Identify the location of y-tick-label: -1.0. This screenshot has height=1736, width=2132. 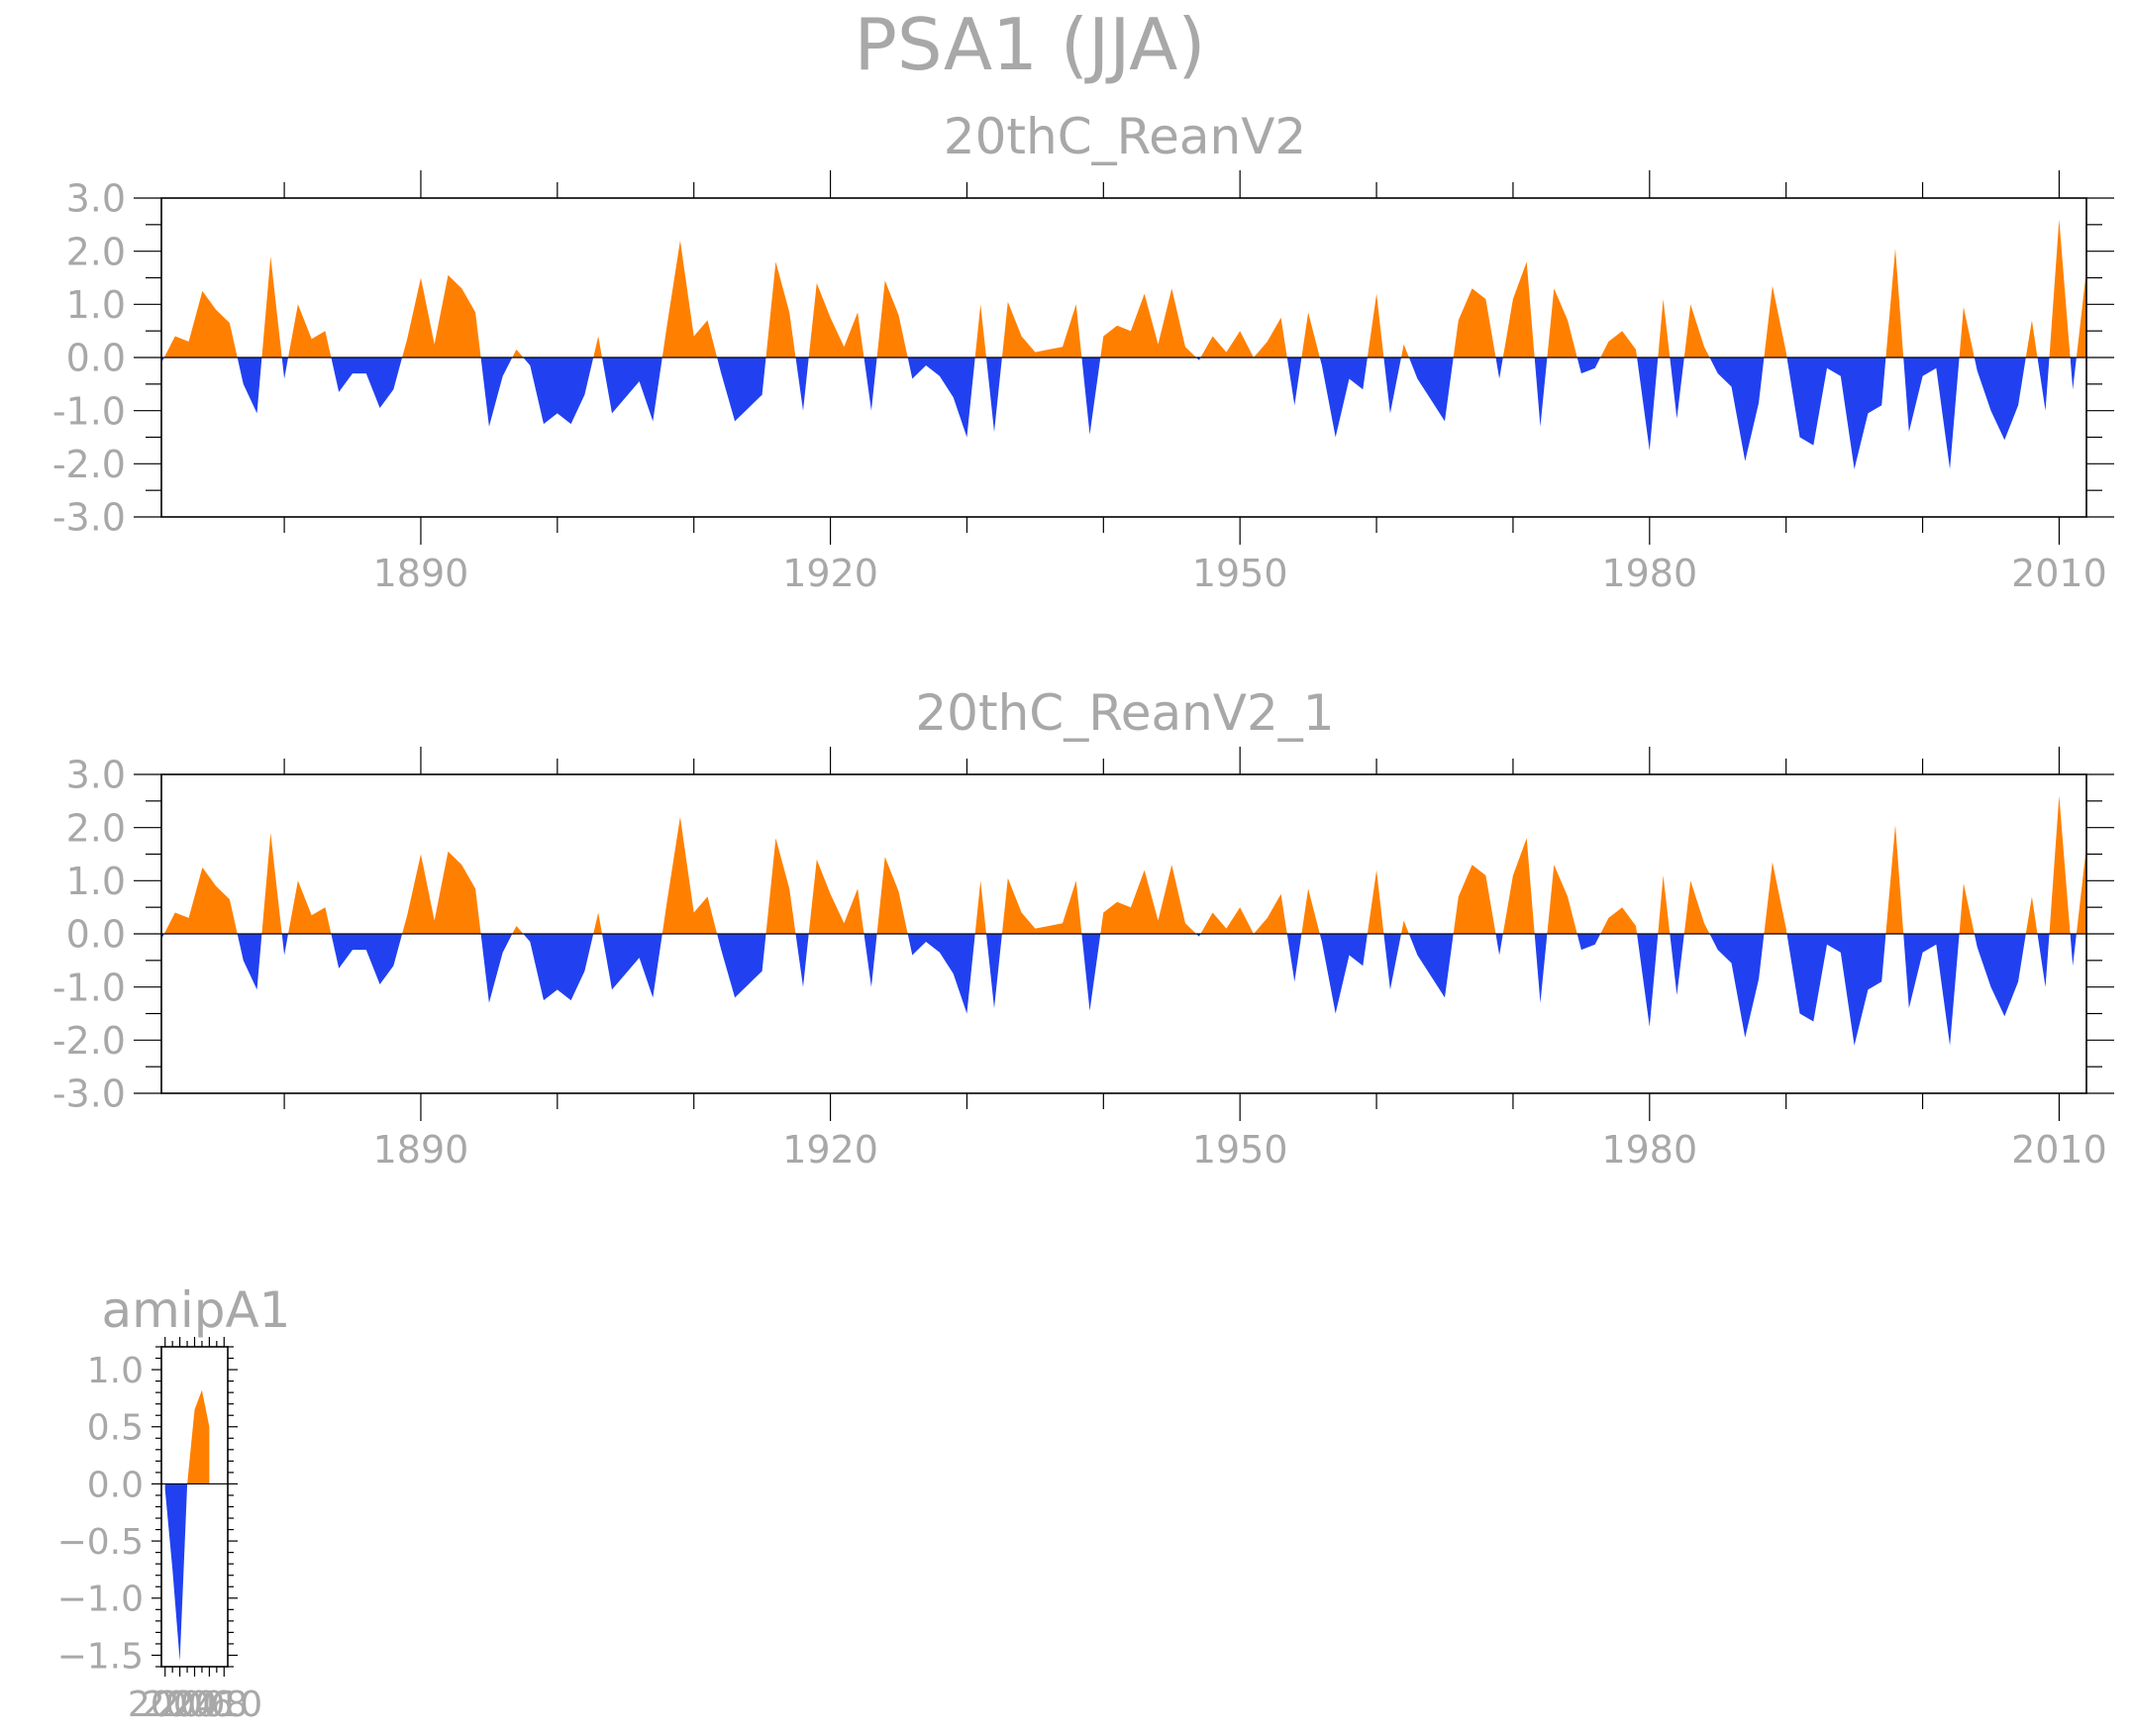
(89, 987).